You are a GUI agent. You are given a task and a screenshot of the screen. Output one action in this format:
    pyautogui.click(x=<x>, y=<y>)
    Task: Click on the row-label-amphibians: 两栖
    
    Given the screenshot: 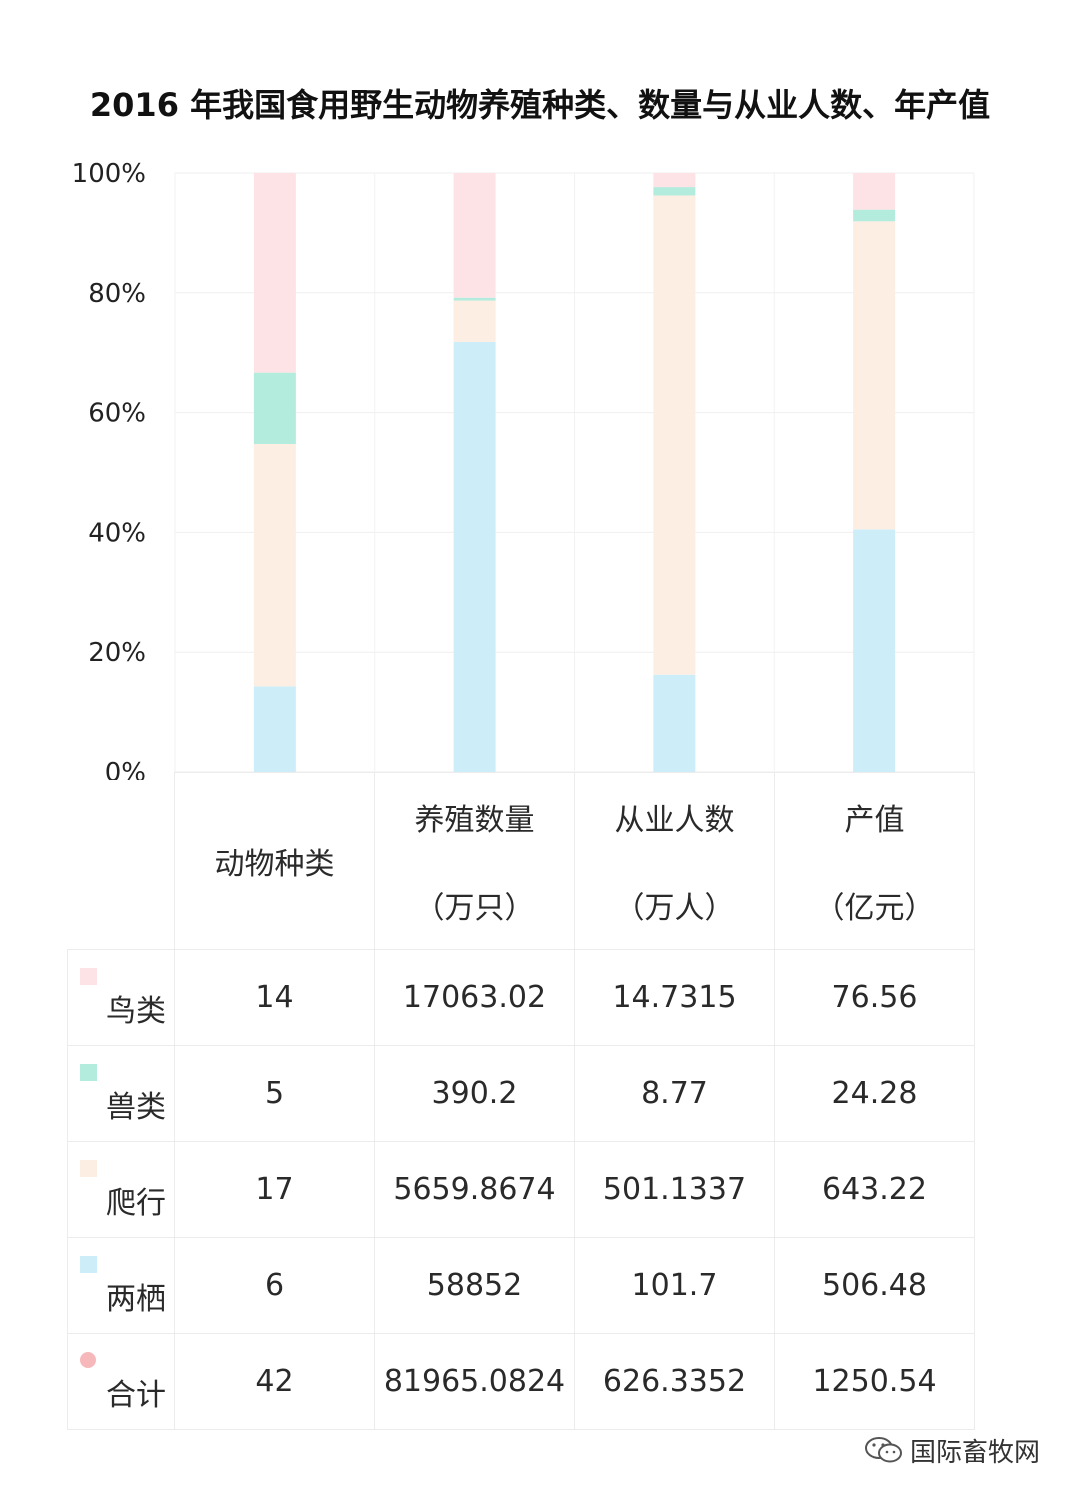 What is the action you would take?
    pyautogui.click(x=121, y=1285)
    